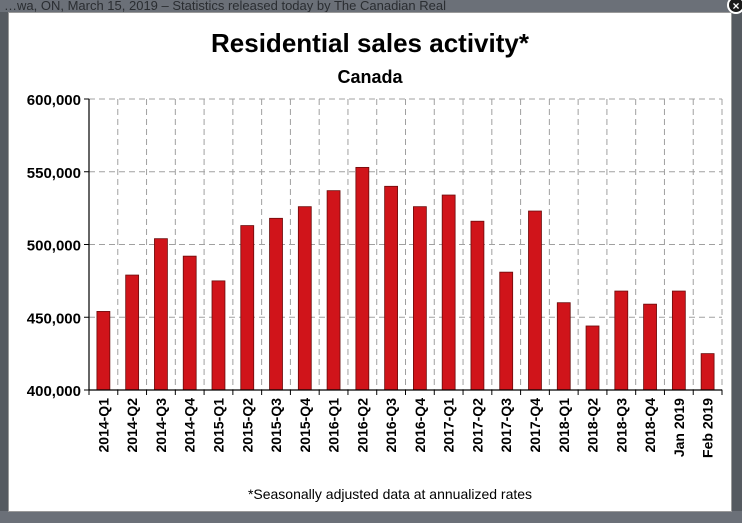 The width and height of the screenshot is (742, 523). I want to click on x-tick-label: Jan 2019, so click(679, 427).